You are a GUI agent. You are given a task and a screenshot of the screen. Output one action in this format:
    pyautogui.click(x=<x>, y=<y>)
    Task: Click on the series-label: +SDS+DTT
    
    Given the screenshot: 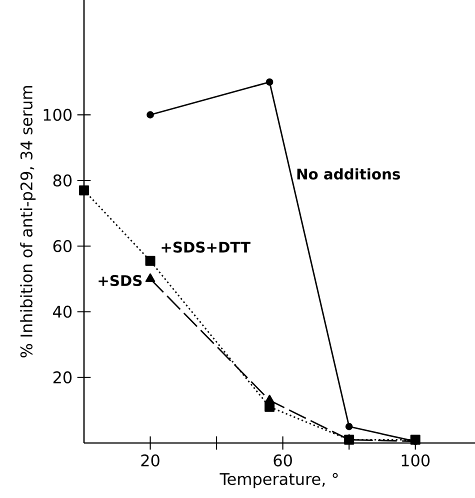 What is the action you would take?
    pyautogui.click(x=206, y=247)
    